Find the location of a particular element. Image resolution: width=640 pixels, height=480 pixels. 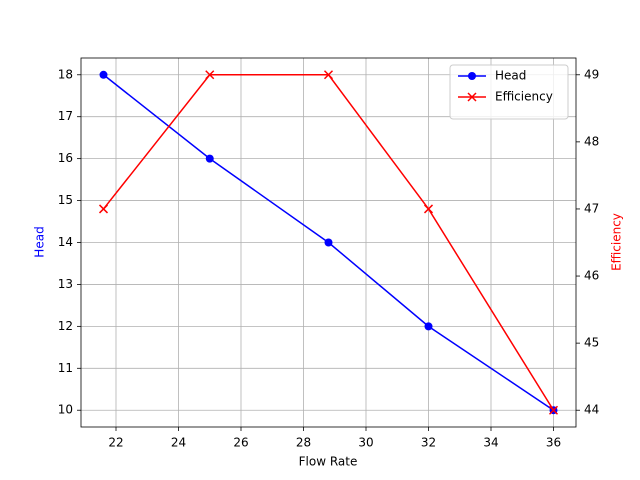

y-tick-label: 13 is located at coordinates (65, 284).